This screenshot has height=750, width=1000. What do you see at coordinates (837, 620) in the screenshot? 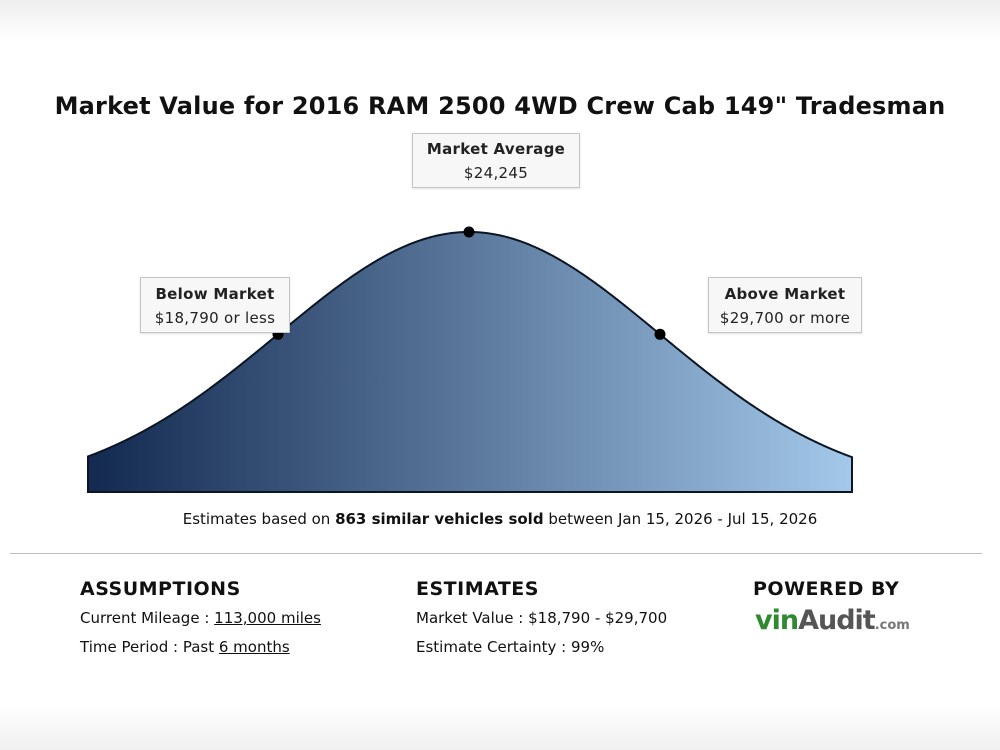
I see `logo-audit-text: Audit` at bounding box center [837, 620].